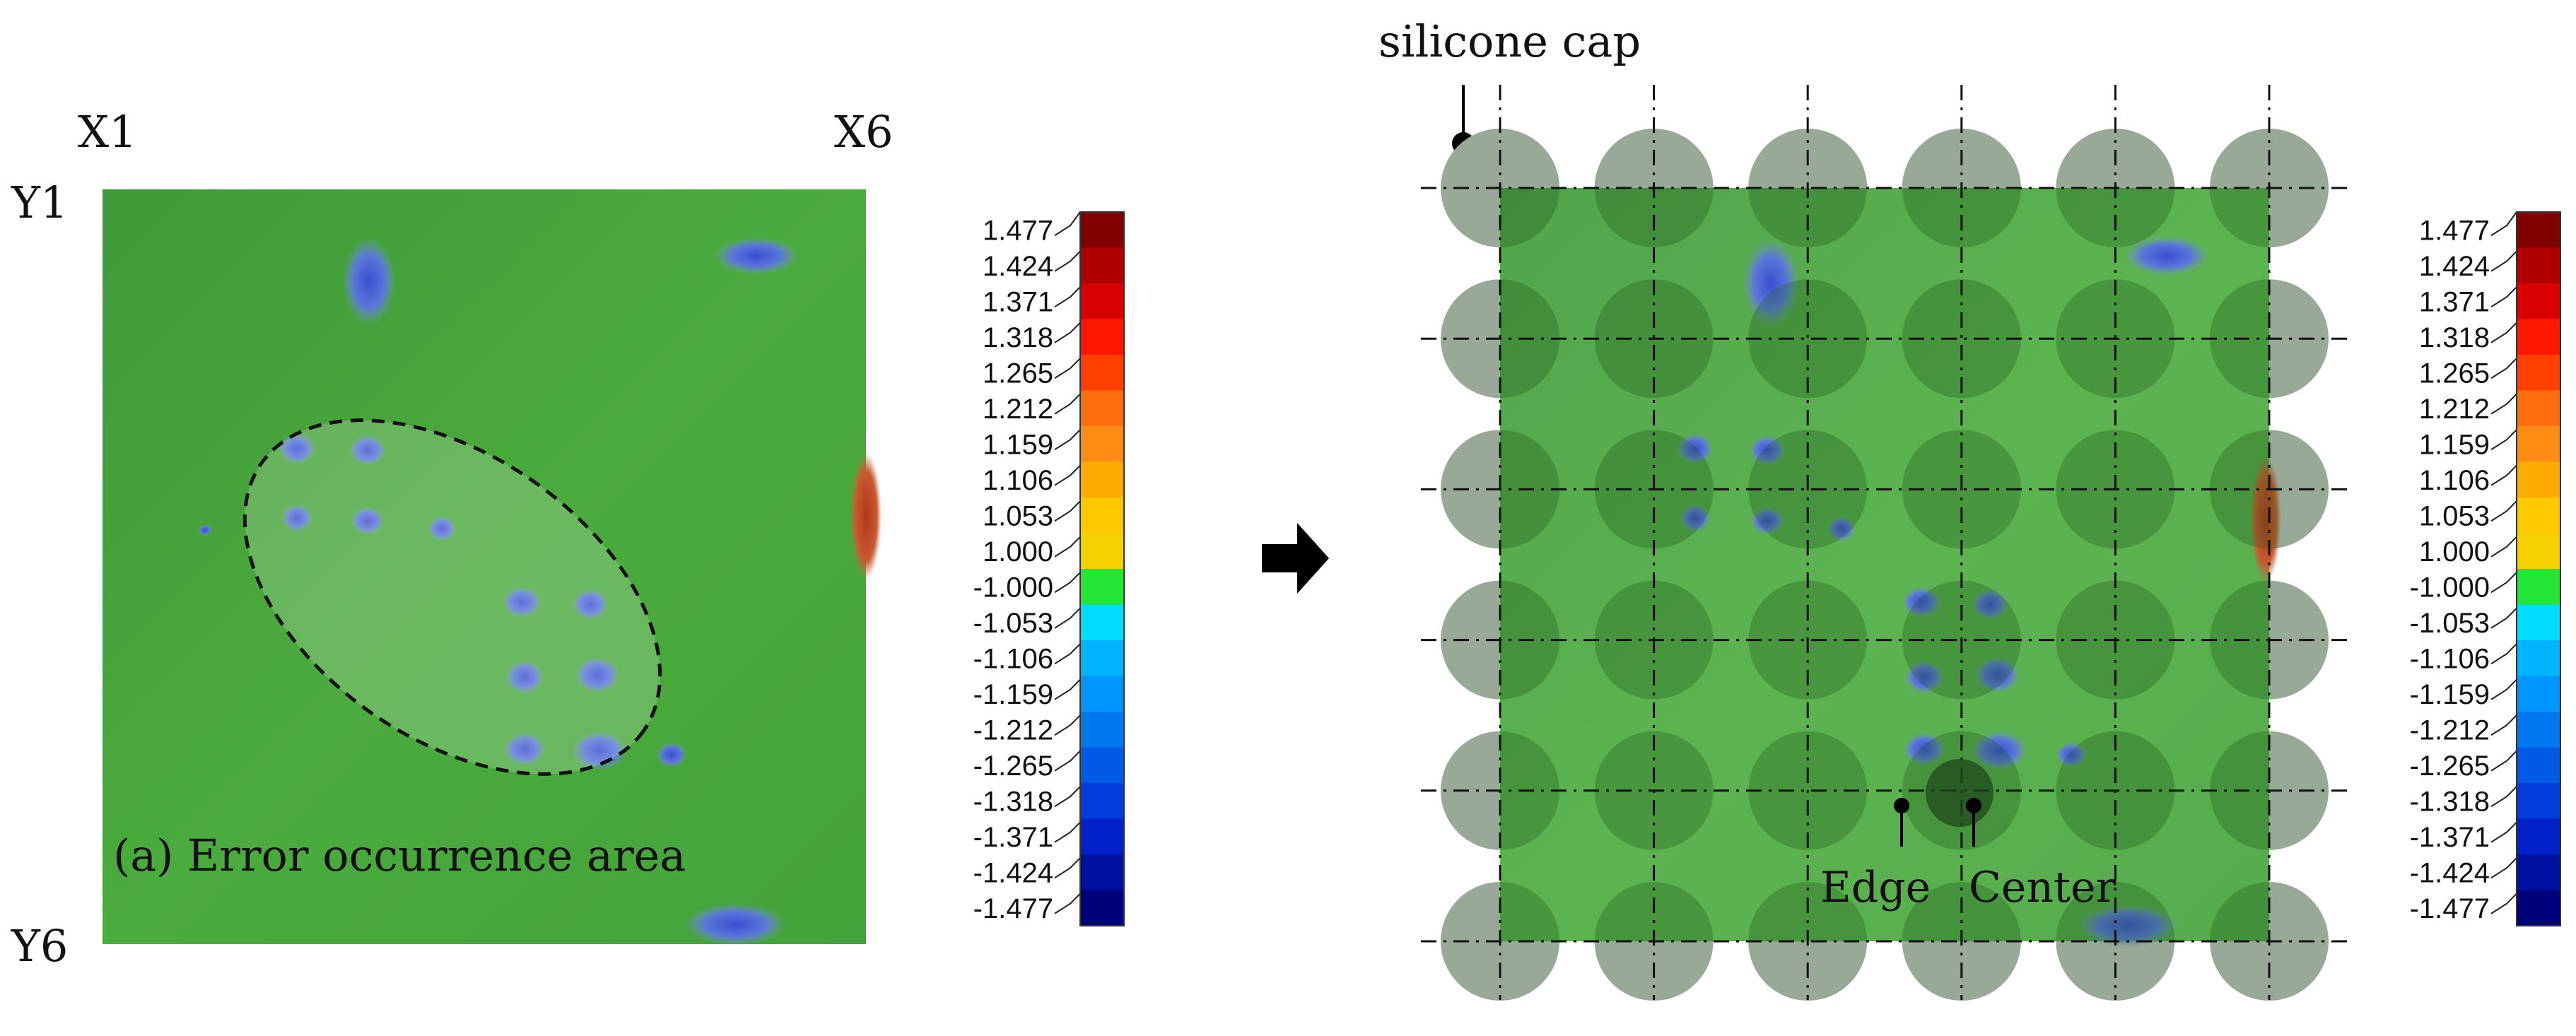 Image resolution: width=2576 pixels, height=1036 pixels. I want to click on label-x6: X6, so click(864, 132).